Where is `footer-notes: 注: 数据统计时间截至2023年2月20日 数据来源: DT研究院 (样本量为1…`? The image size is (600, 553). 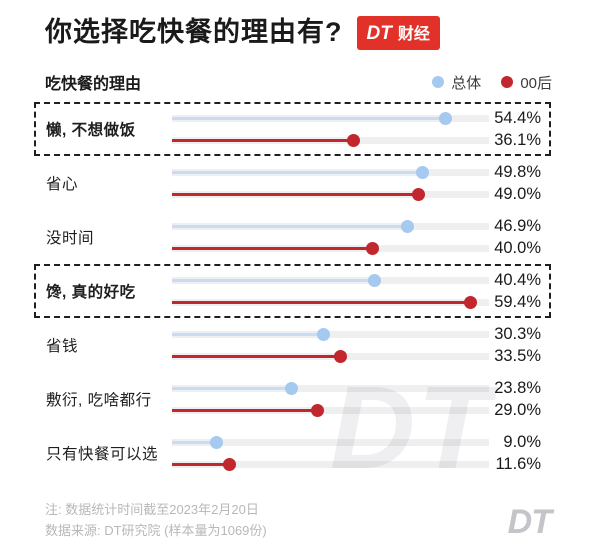
footer-notes: 注: 数据统计时间截至2023年2月20日 数据来源: DT研究院 (样本量为1… is located at coordinates (156, 521).